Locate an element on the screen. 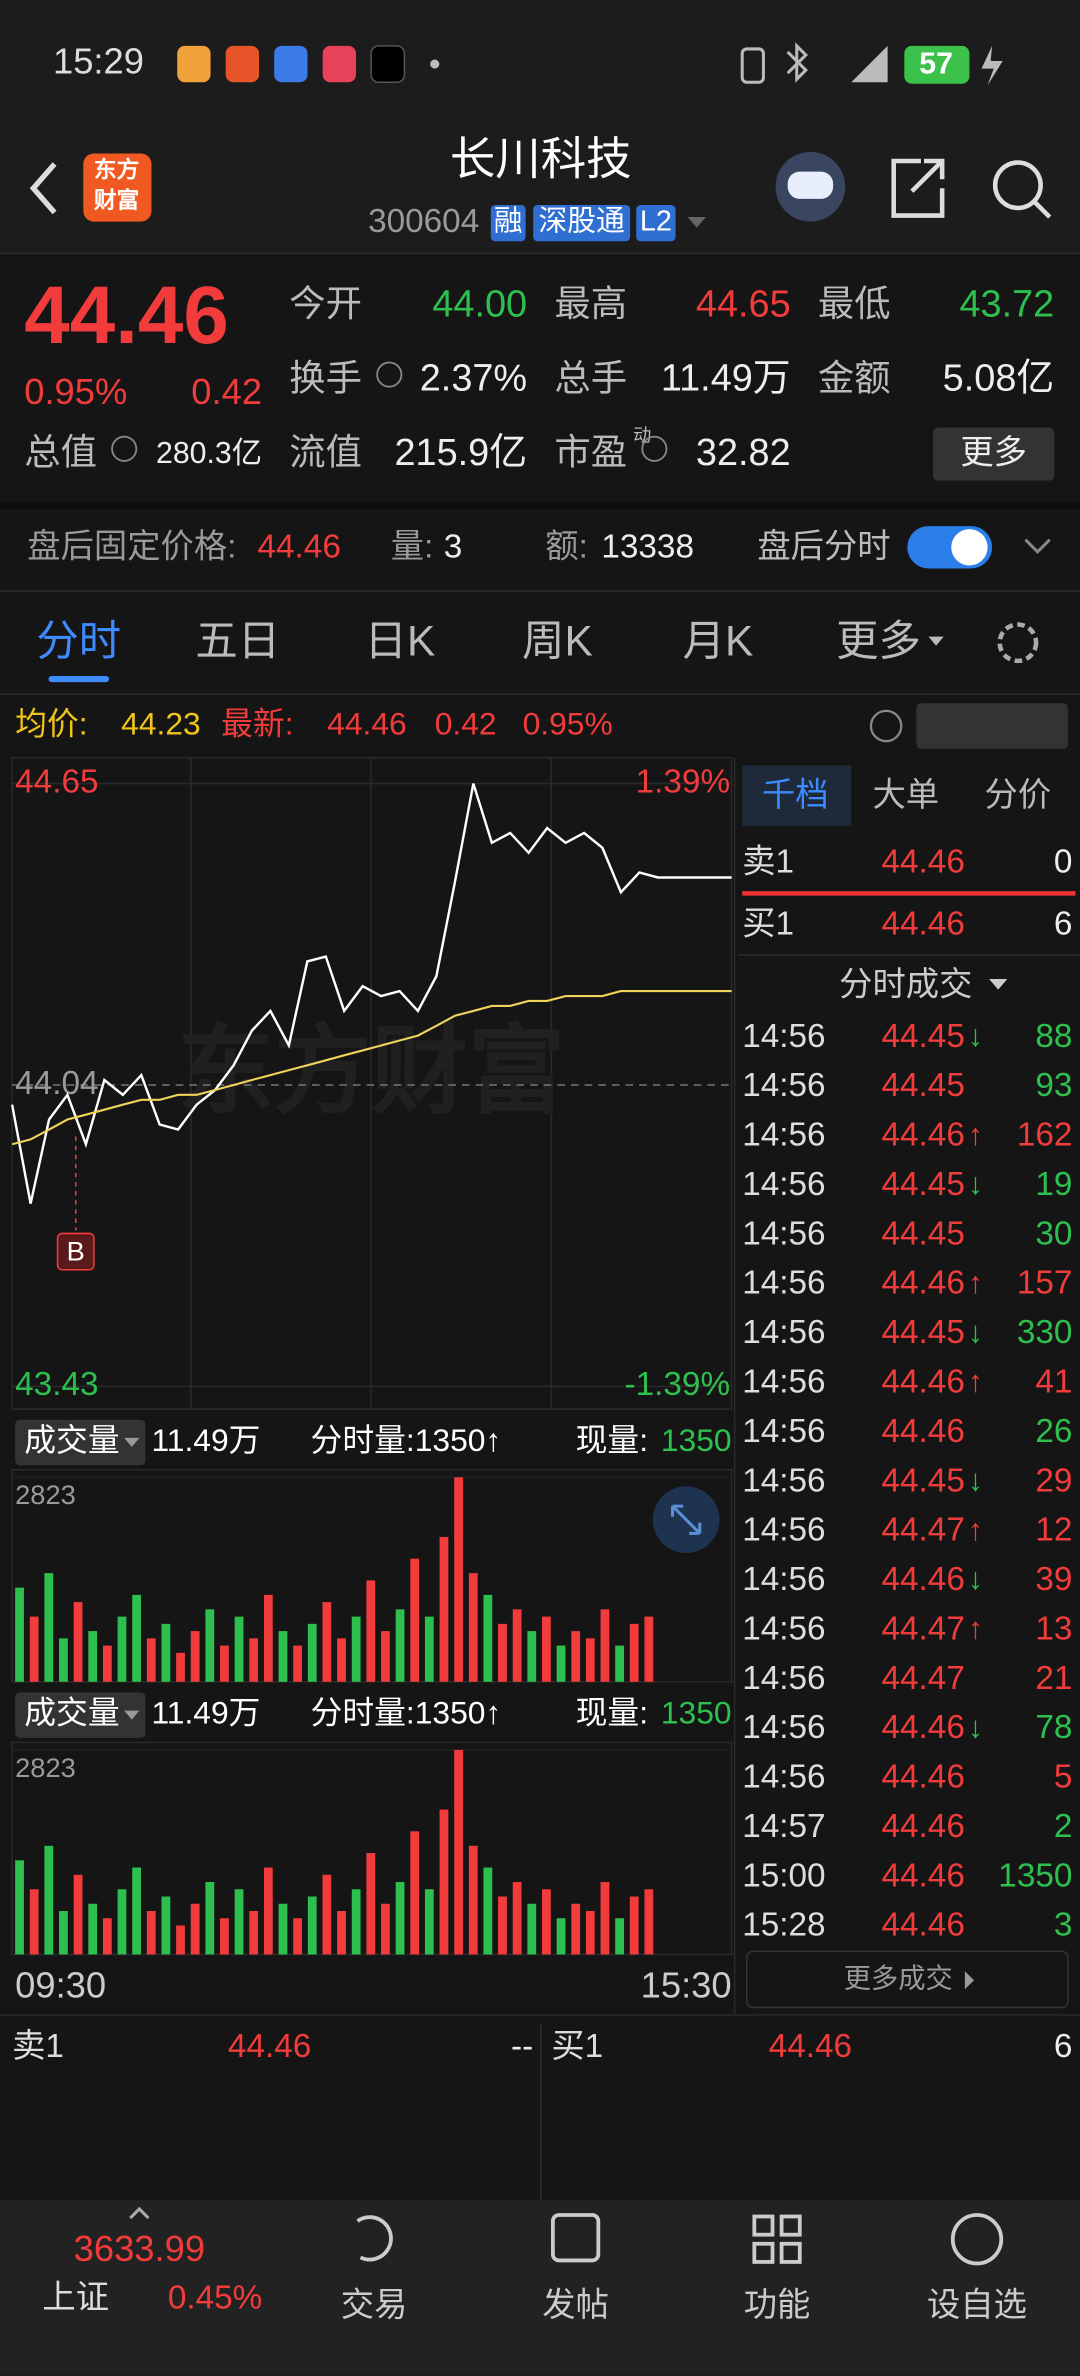 This screenshot has height=2376, width=1080. field-value: 43.72 is located at coordinates (1006, 304).